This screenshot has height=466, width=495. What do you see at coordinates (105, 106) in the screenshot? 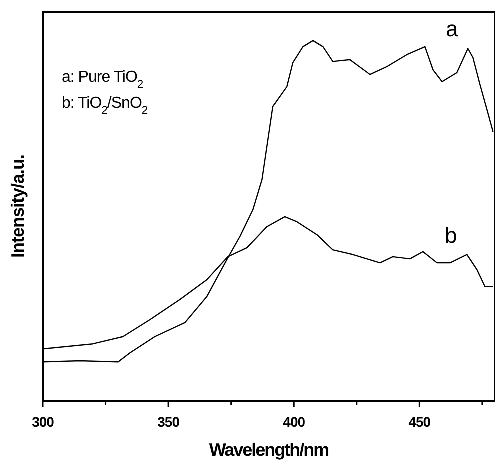
I see `annotation: b: TiO$_{2}$/SnO$_{2}$` at bounding box center [105, 106].